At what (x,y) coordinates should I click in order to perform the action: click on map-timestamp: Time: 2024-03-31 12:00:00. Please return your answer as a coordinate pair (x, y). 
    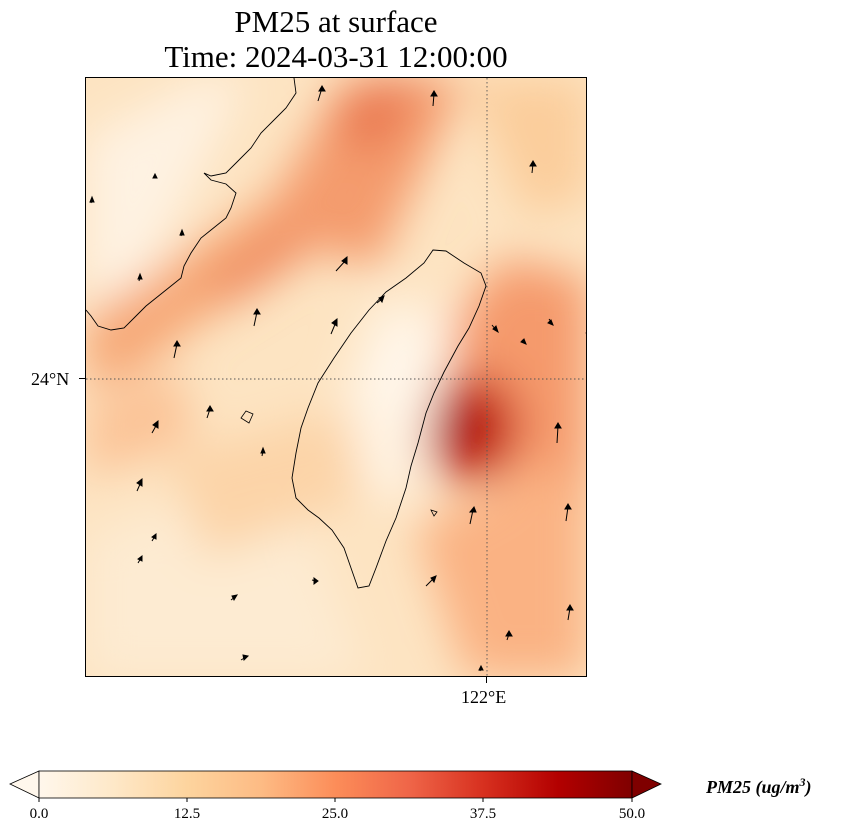
    Looking at the image, I should click on (336, 56).